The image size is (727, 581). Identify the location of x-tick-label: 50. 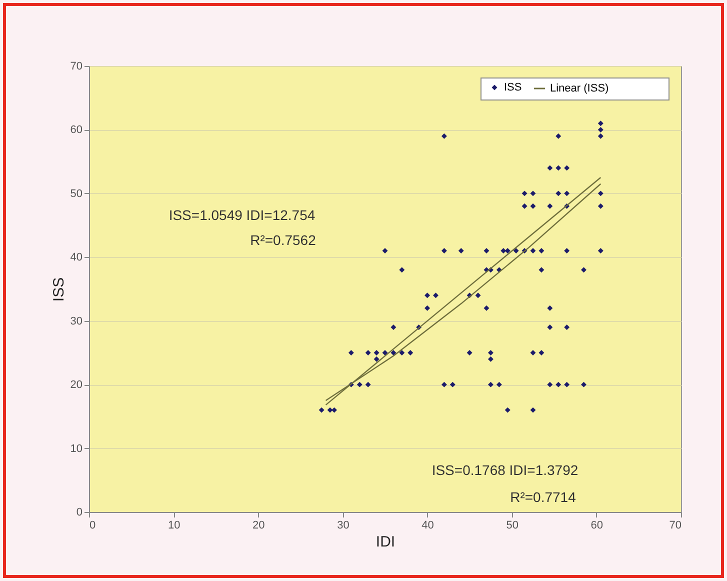
(512, 526).